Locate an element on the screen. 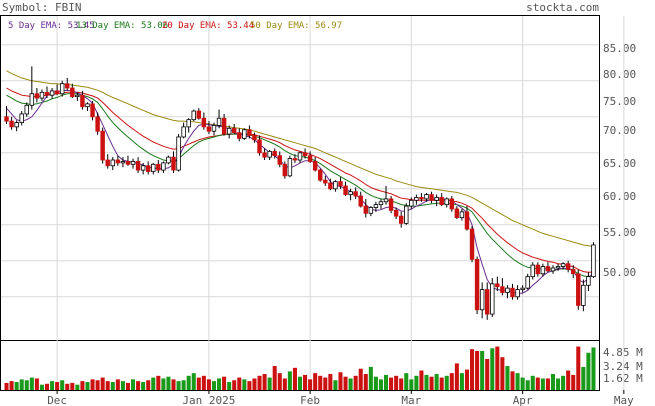 This screenshot has height=406, width=655. x-axis: Dec Jan 2025 Feb Mar Apr May is located at coordinates (340, 400).